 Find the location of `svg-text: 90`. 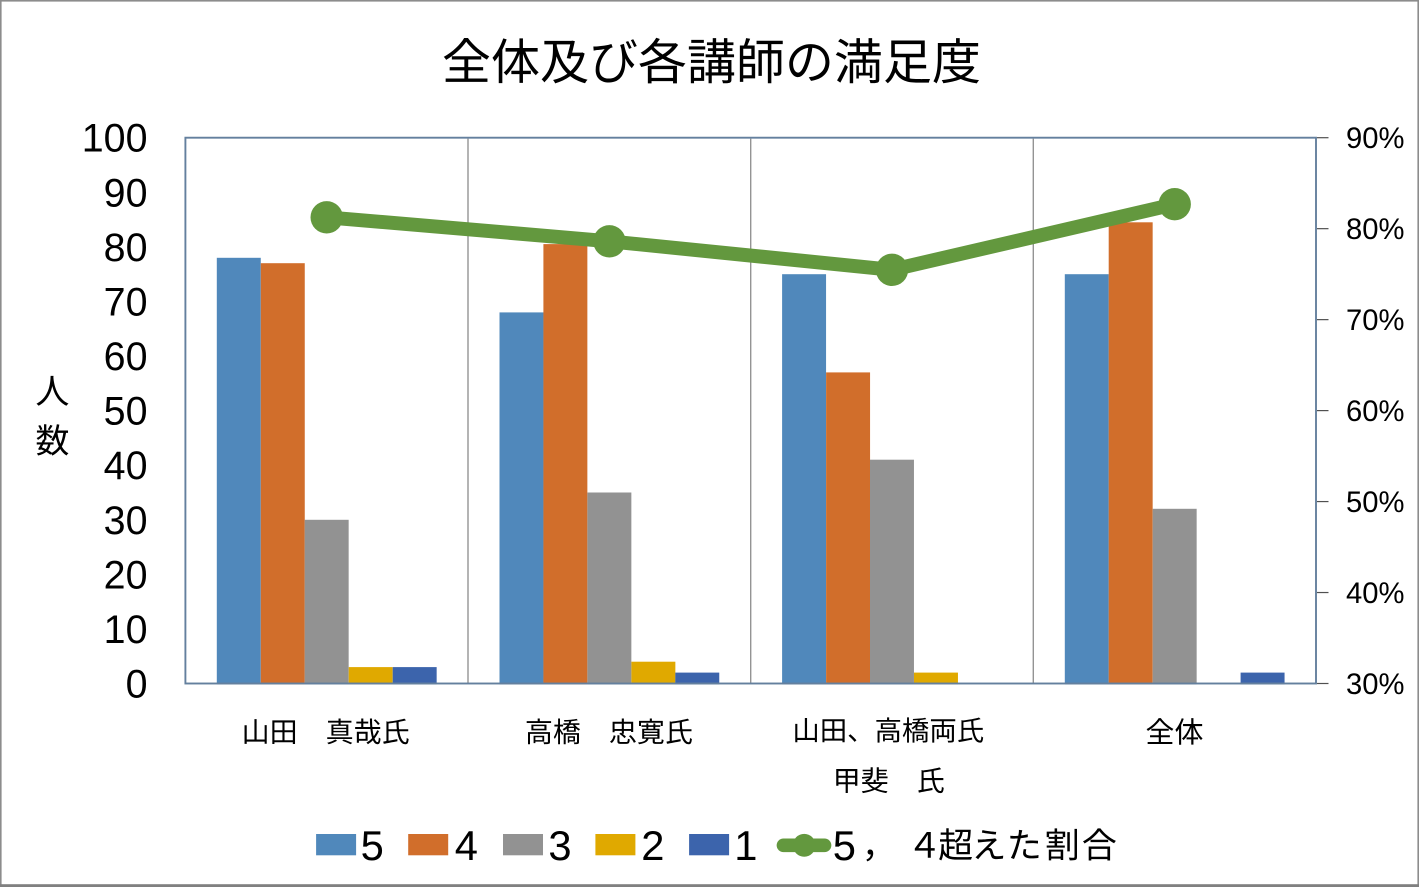

svg-text: 90 is located at coordinates (126, 193).